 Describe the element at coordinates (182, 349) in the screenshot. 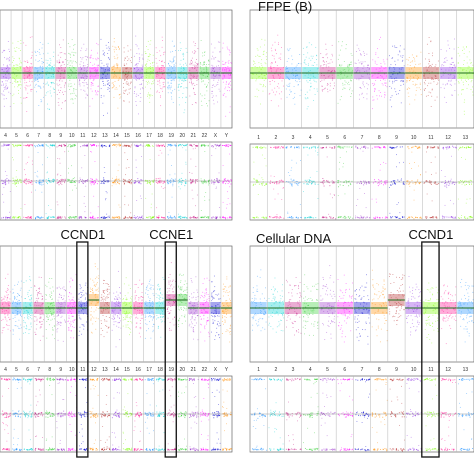

I see `chromosome-20: 20` at that location.